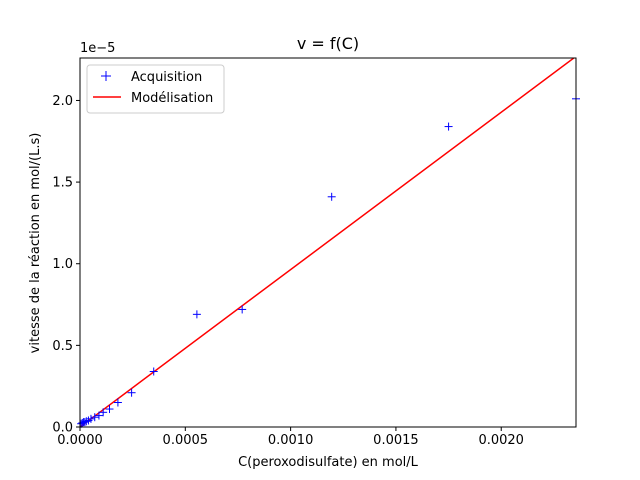 This screenshot has width=640, height=480. I want to click on legend-marker-acquisition, so click(106, 76).